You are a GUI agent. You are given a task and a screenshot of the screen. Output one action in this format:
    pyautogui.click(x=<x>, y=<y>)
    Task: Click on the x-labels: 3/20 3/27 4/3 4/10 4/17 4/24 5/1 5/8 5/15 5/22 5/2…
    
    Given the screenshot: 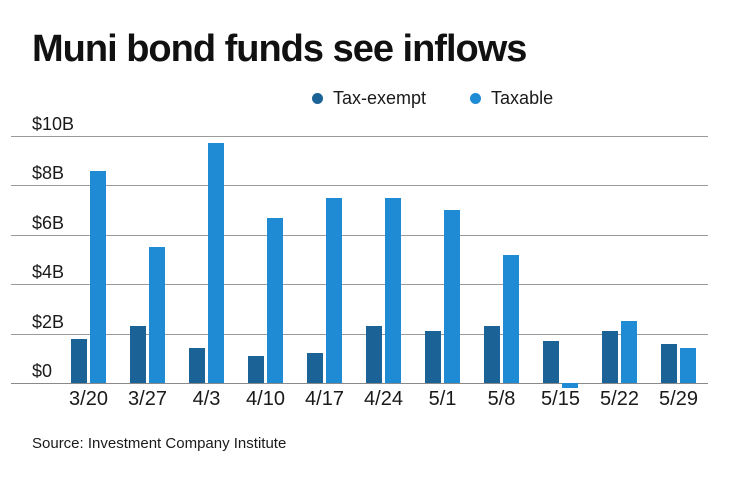 What is the action you would take?
    pyautogui.click(x=383, y=399)
    